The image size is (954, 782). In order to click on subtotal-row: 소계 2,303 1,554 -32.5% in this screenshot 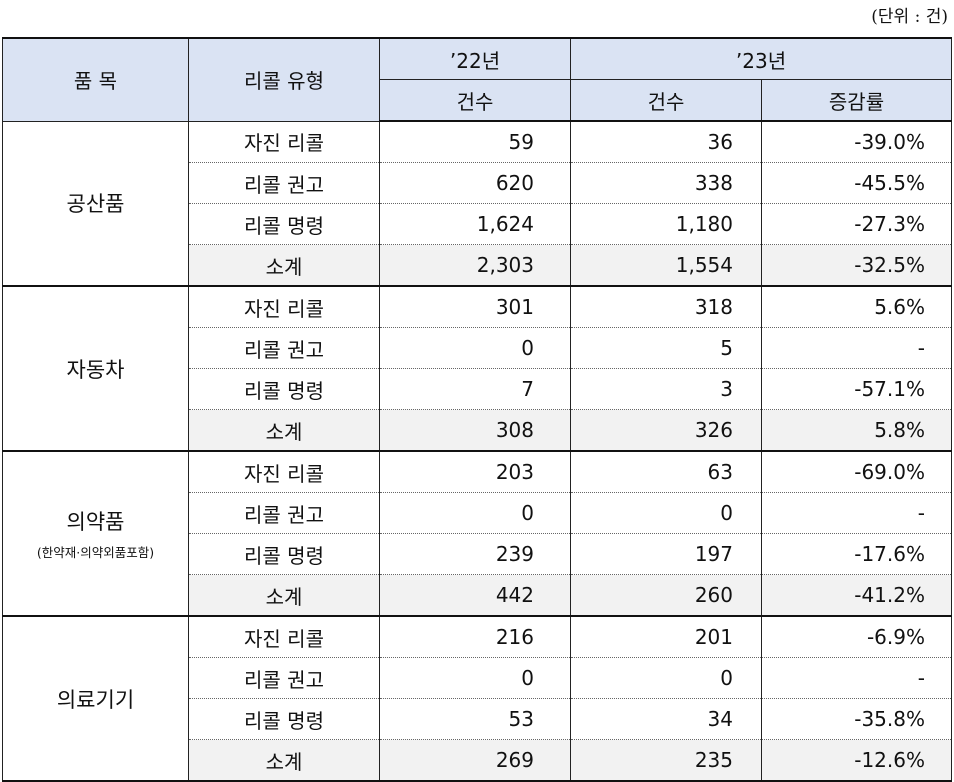, I will do `click(477, 265)`.